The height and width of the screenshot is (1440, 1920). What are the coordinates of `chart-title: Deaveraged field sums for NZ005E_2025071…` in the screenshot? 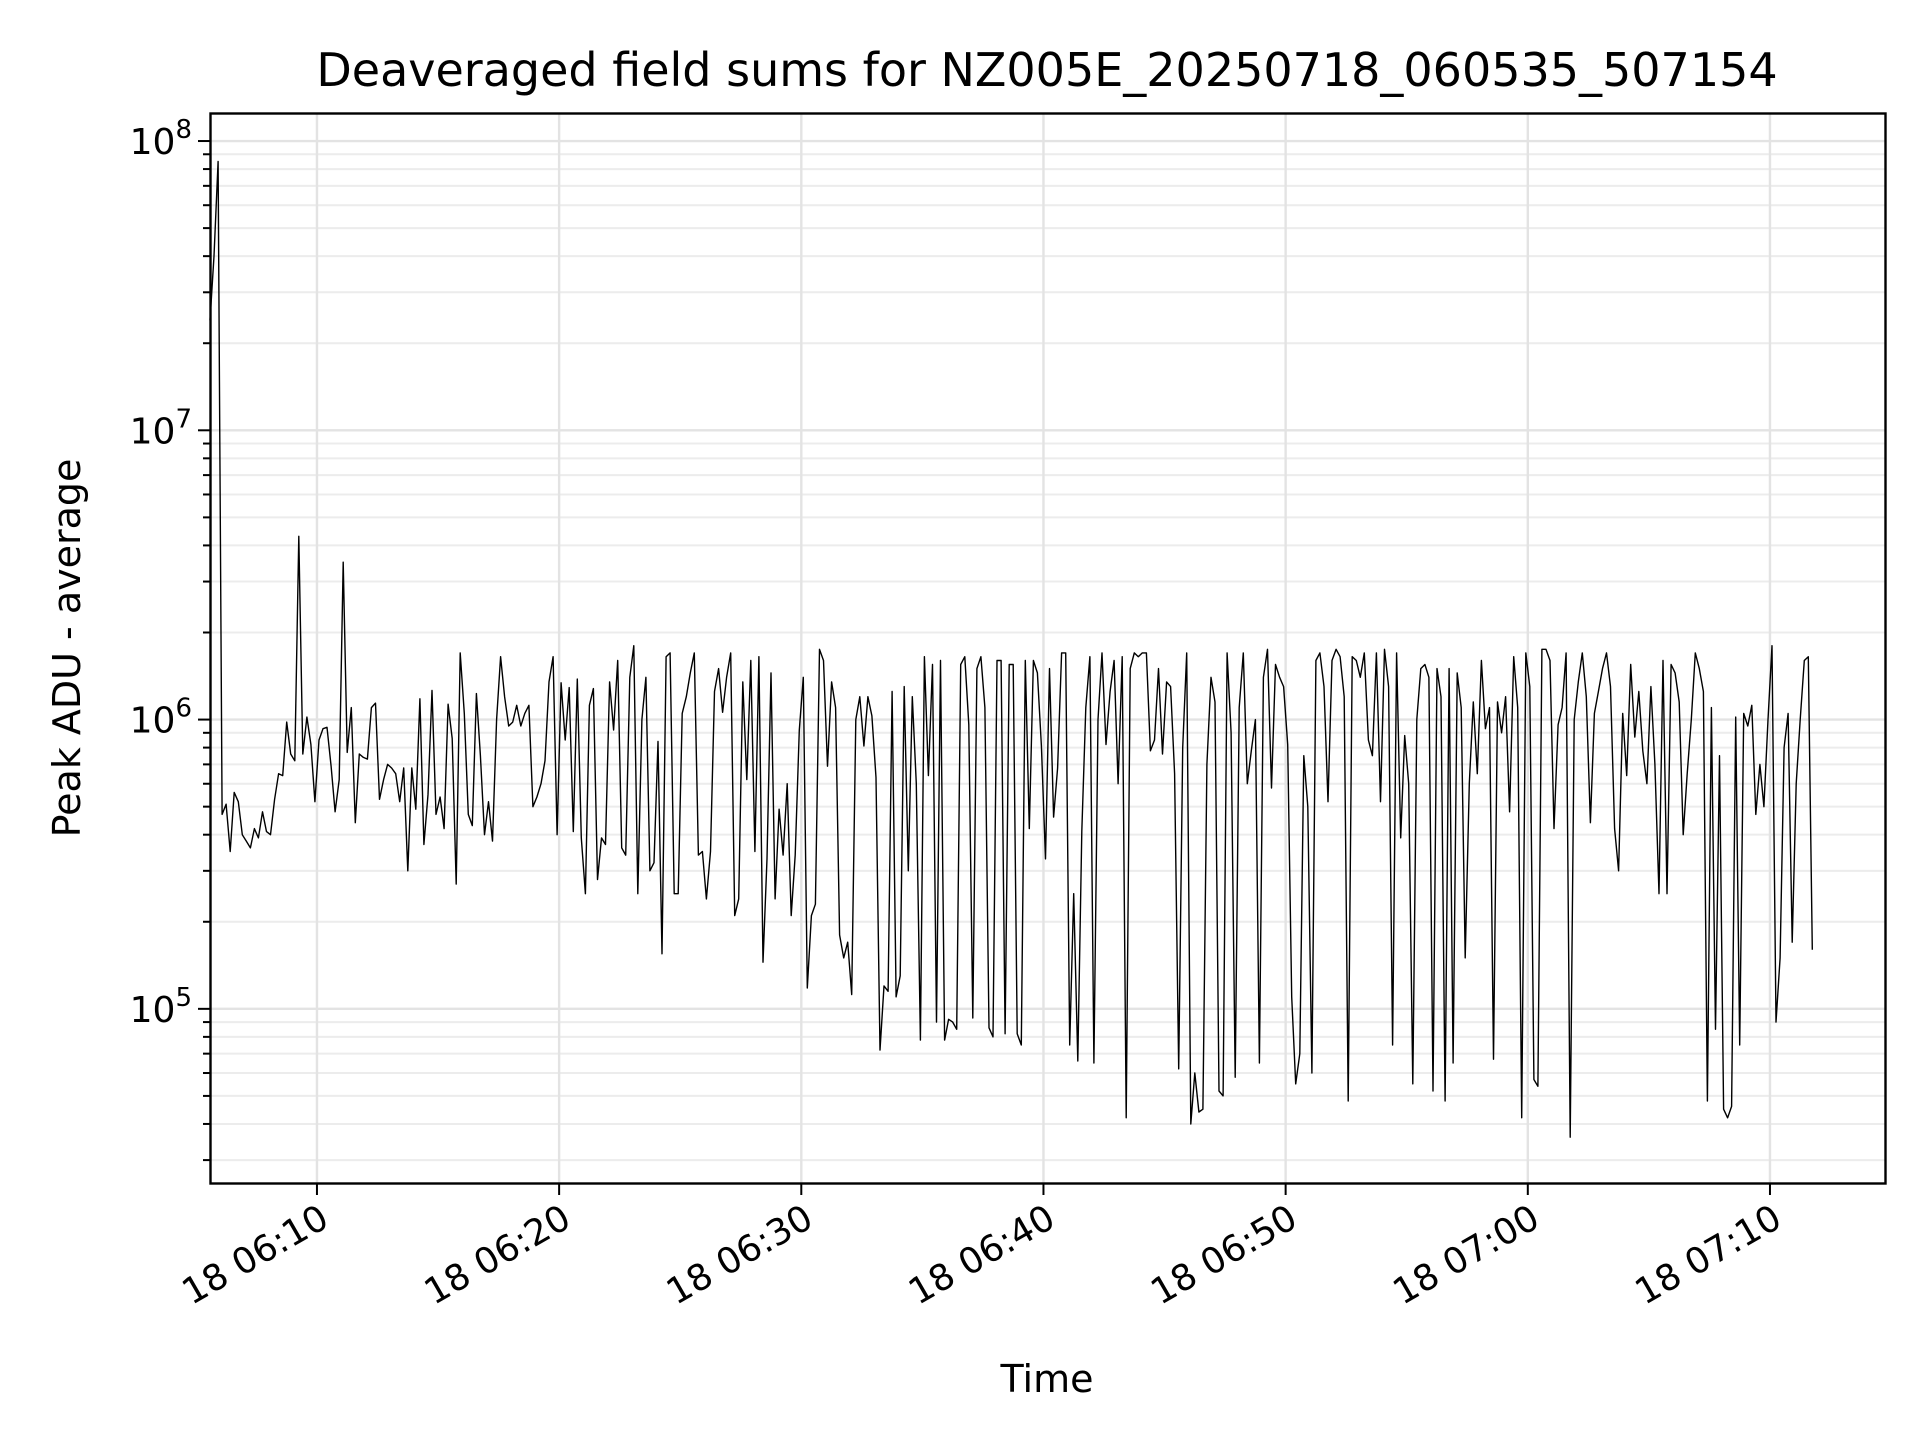 It's located at (1046, 70).